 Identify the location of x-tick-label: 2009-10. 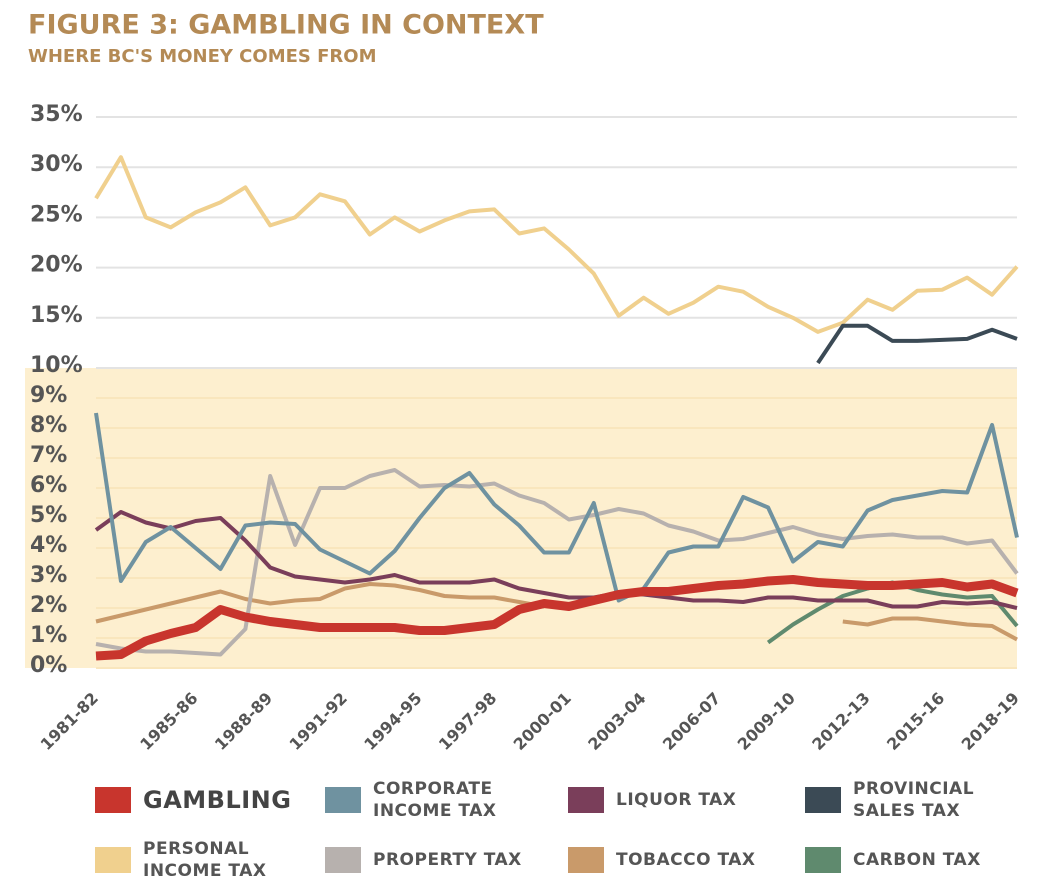
(766, 721).